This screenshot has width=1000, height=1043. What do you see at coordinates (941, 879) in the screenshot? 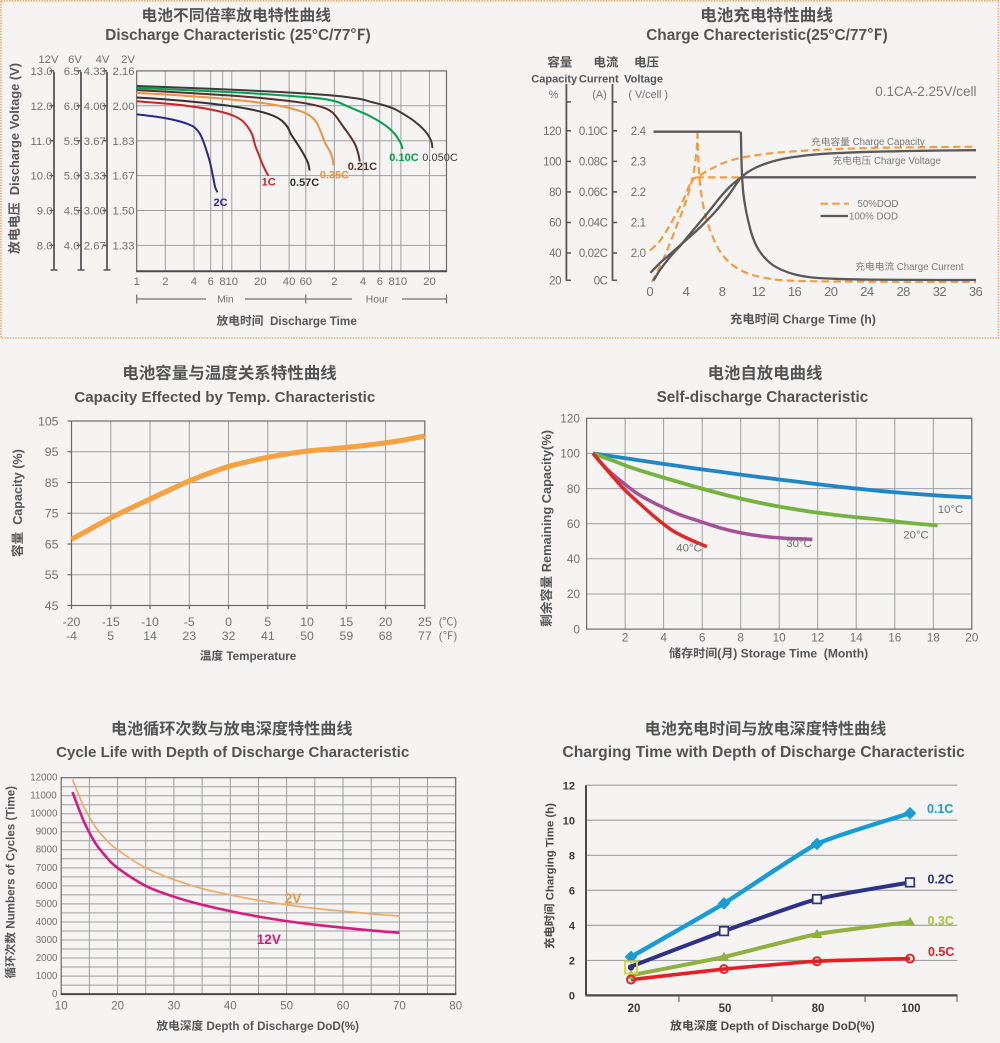
I see `svg-text: 0.2C` at bounding box center [941, 879].